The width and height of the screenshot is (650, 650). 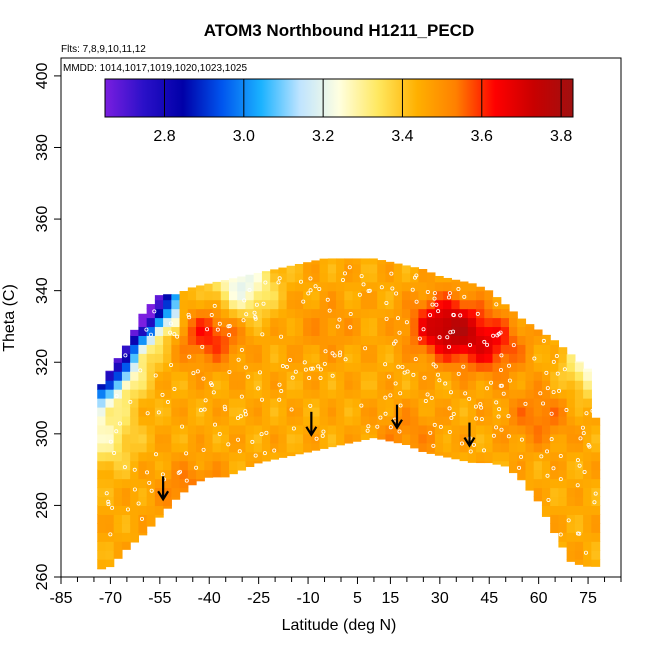 I want to click on colorbar: 2.8 3.0 3.2 3.4 3.6 3.8, so click(x=339, y=111).